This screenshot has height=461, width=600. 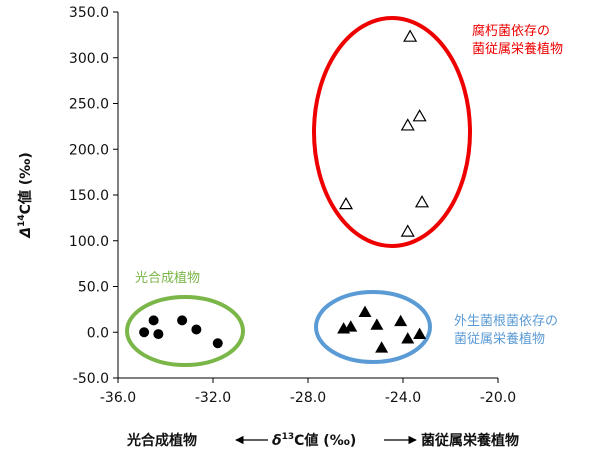 I want to click on y-tick-label: -50.0, so click(x=91, y=379).